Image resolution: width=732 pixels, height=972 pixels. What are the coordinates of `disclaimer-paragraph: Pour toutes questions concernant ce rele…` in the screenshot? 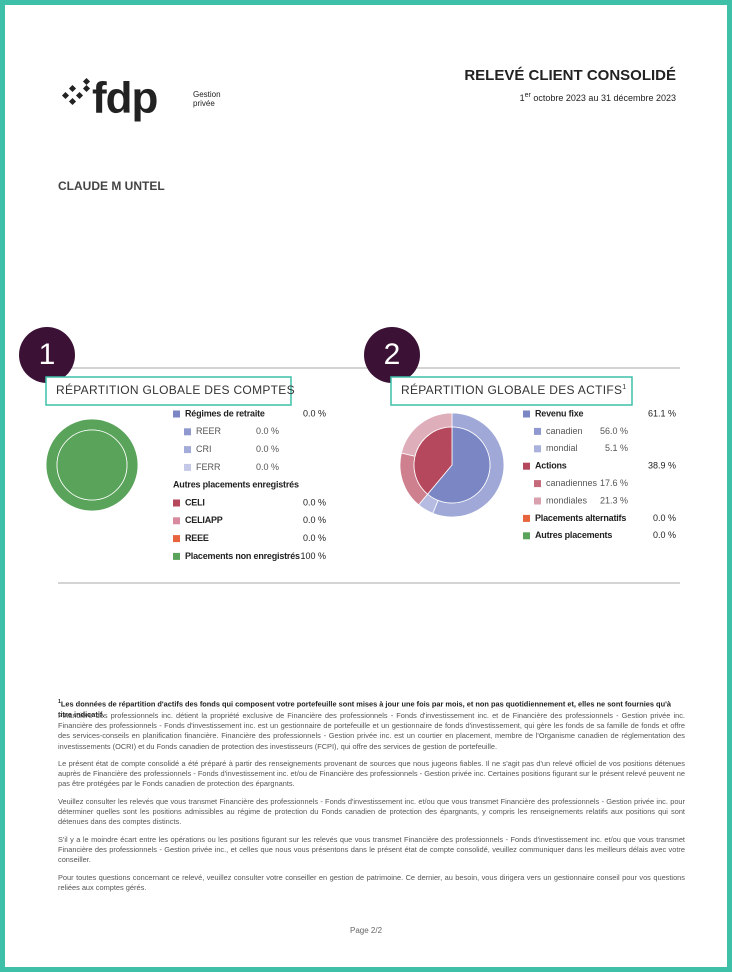 It's located at (371, 883).